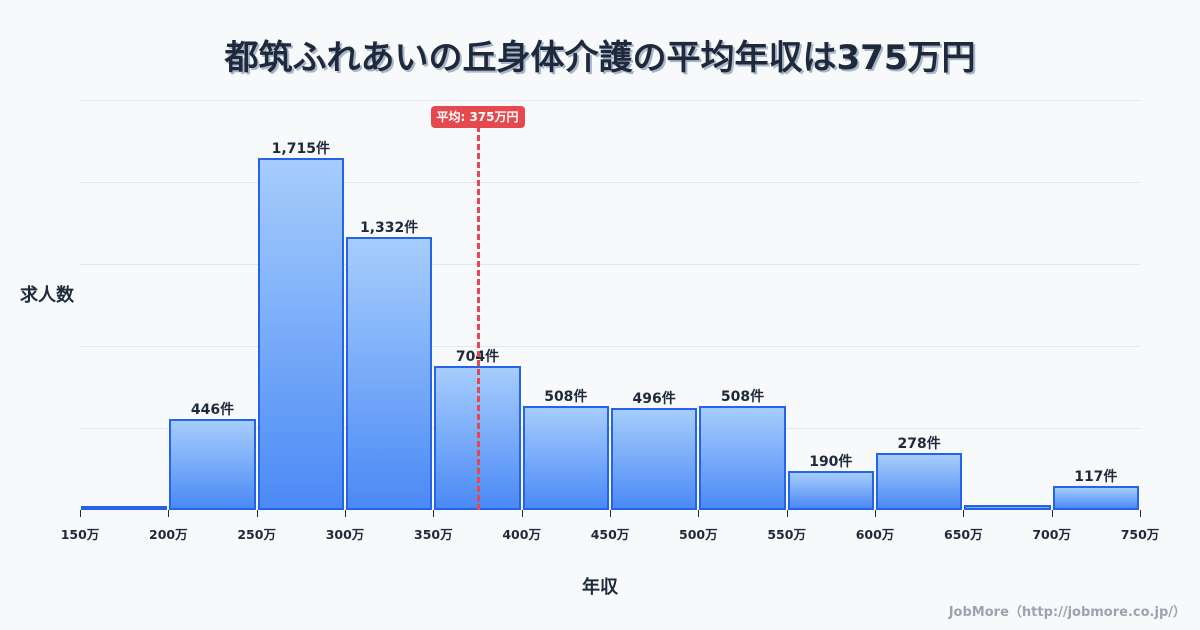 The image size is (1200, 630). Describe the element at coordinates (256, 534) in the screenshot. I see `x-tick-label: 250万` at that location.